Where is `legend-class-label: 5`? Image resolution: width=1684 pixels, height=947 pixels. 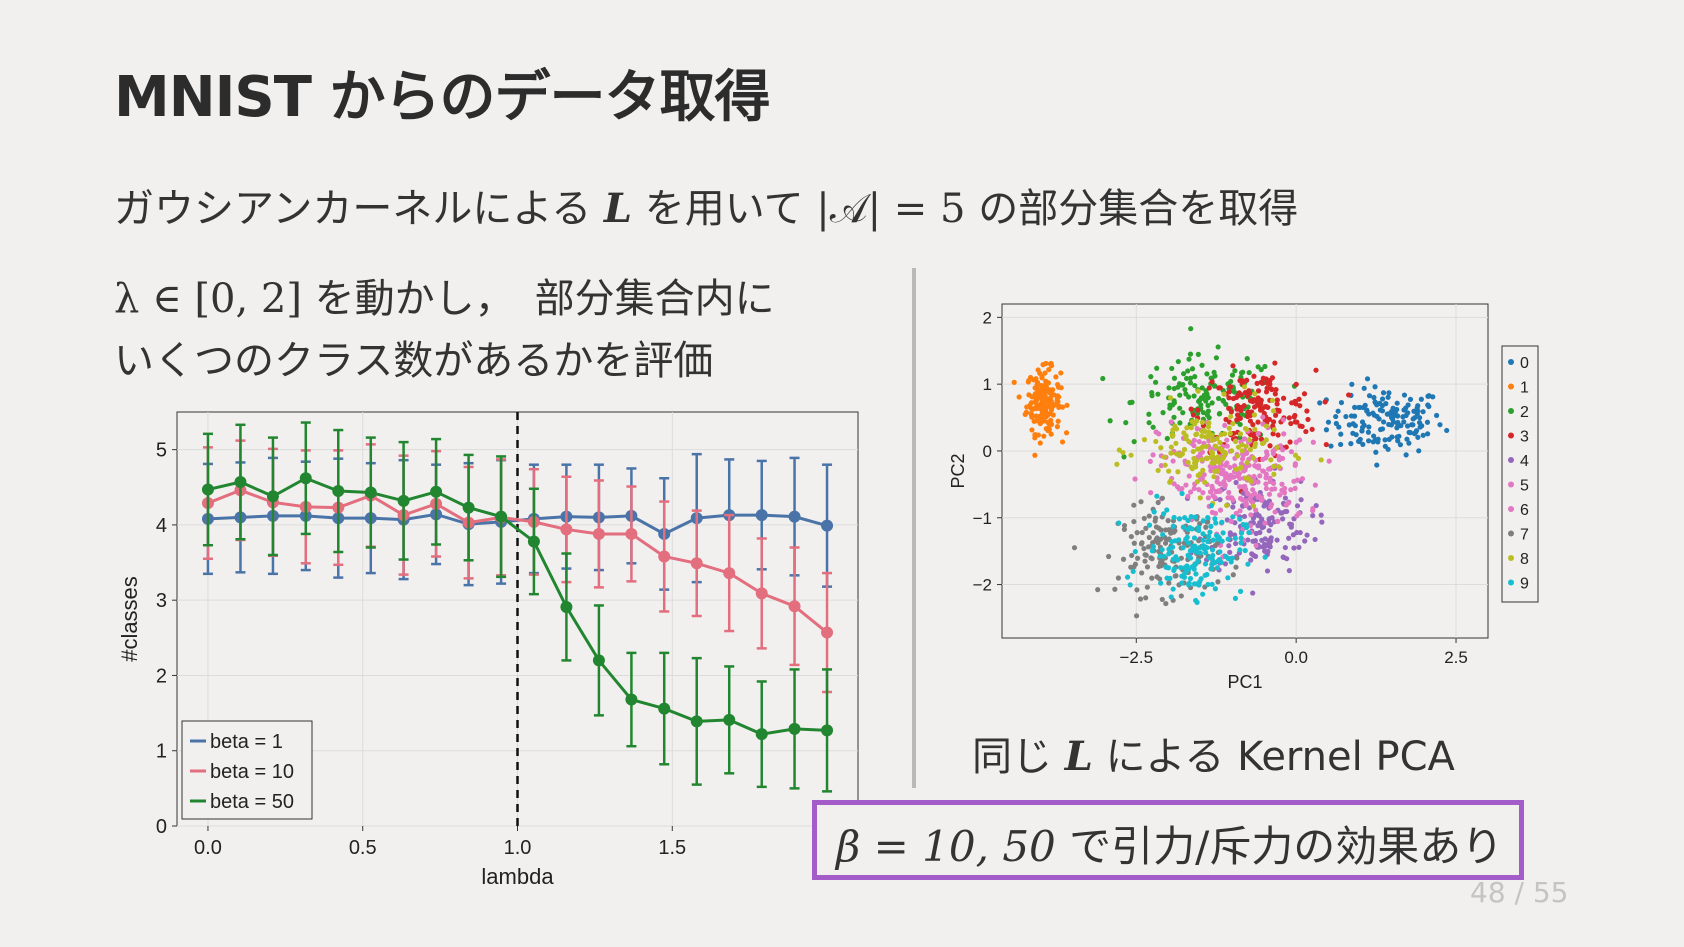
legend-class-label: 5 is located at coordinates (1524, 486).